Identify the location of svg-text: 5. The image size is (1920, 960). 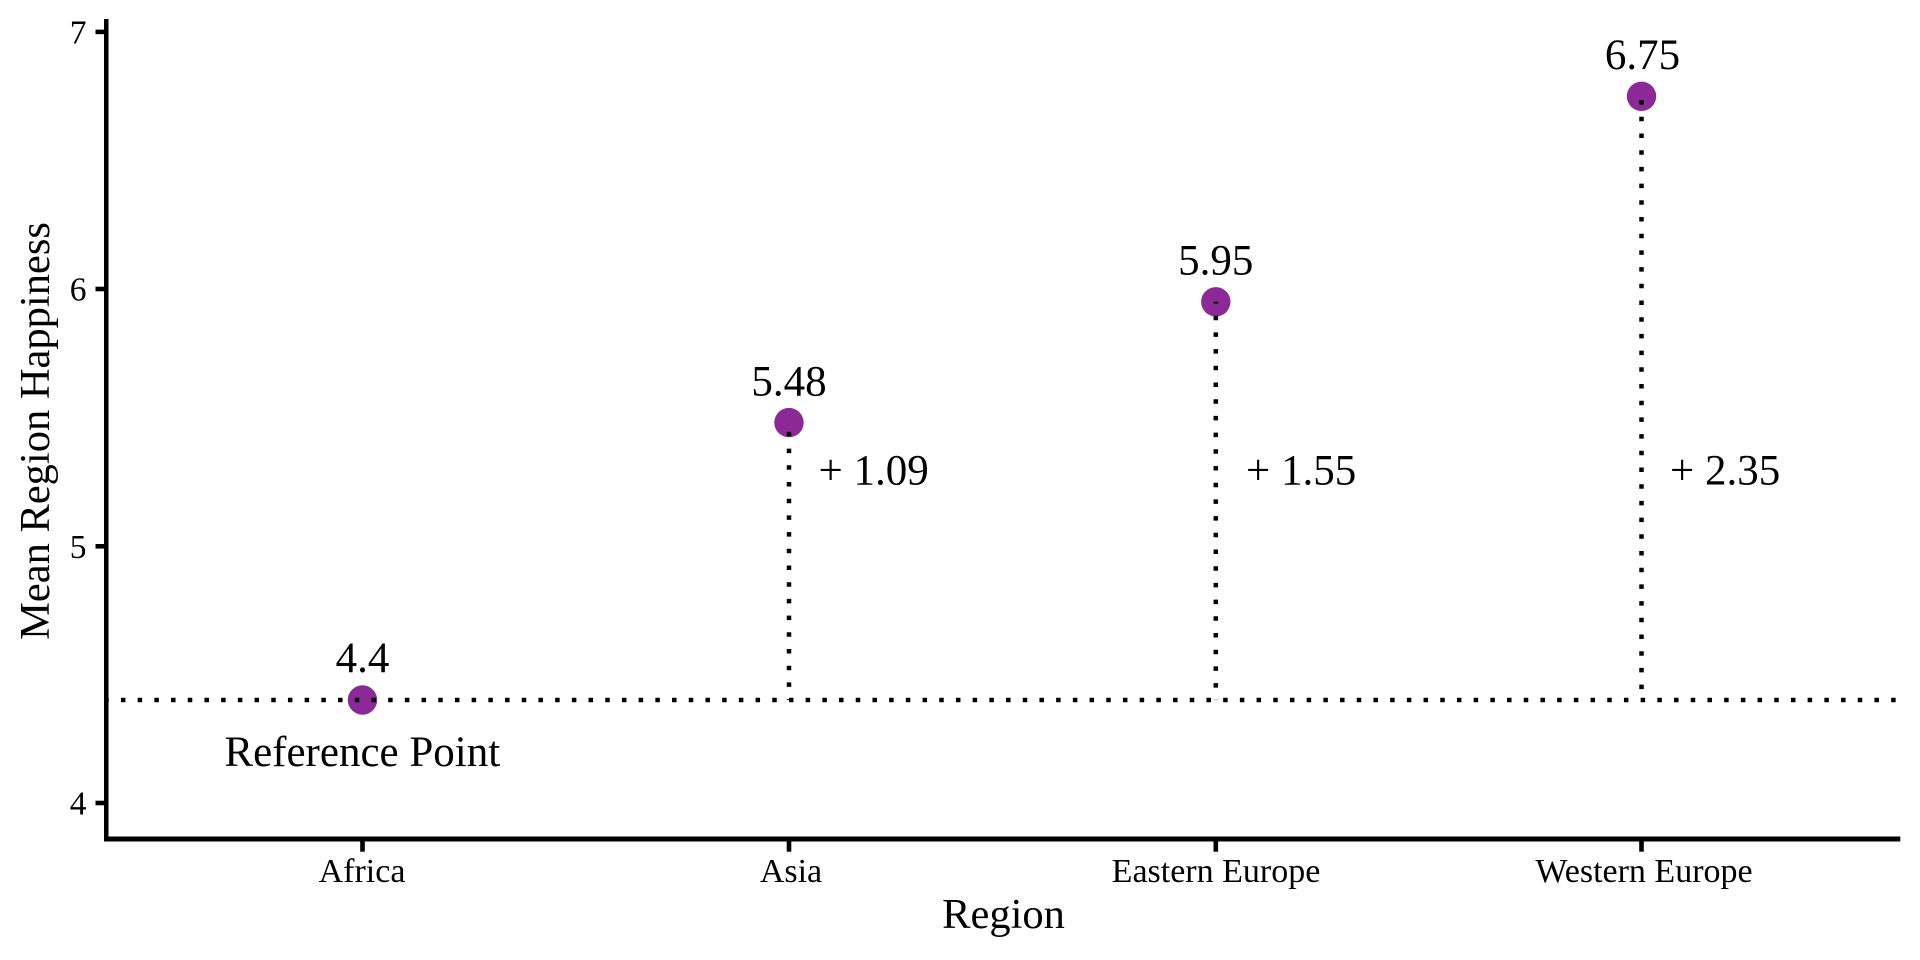
(78, 547).